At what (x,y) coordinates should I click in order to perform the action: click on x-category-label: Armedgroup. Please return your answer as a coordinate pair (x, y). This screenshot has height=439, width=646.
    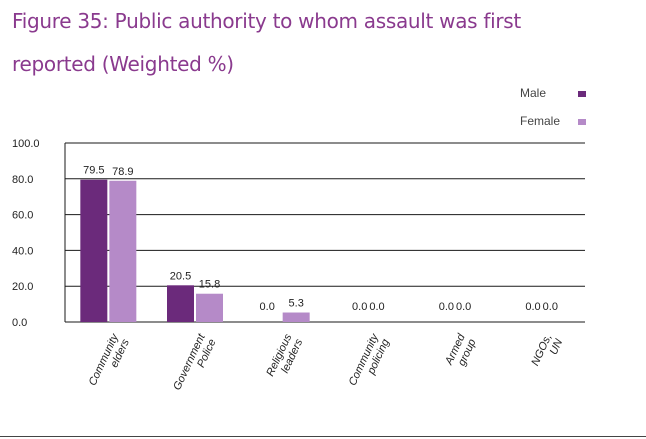
    Looking at the image, I should click on (461, 351).